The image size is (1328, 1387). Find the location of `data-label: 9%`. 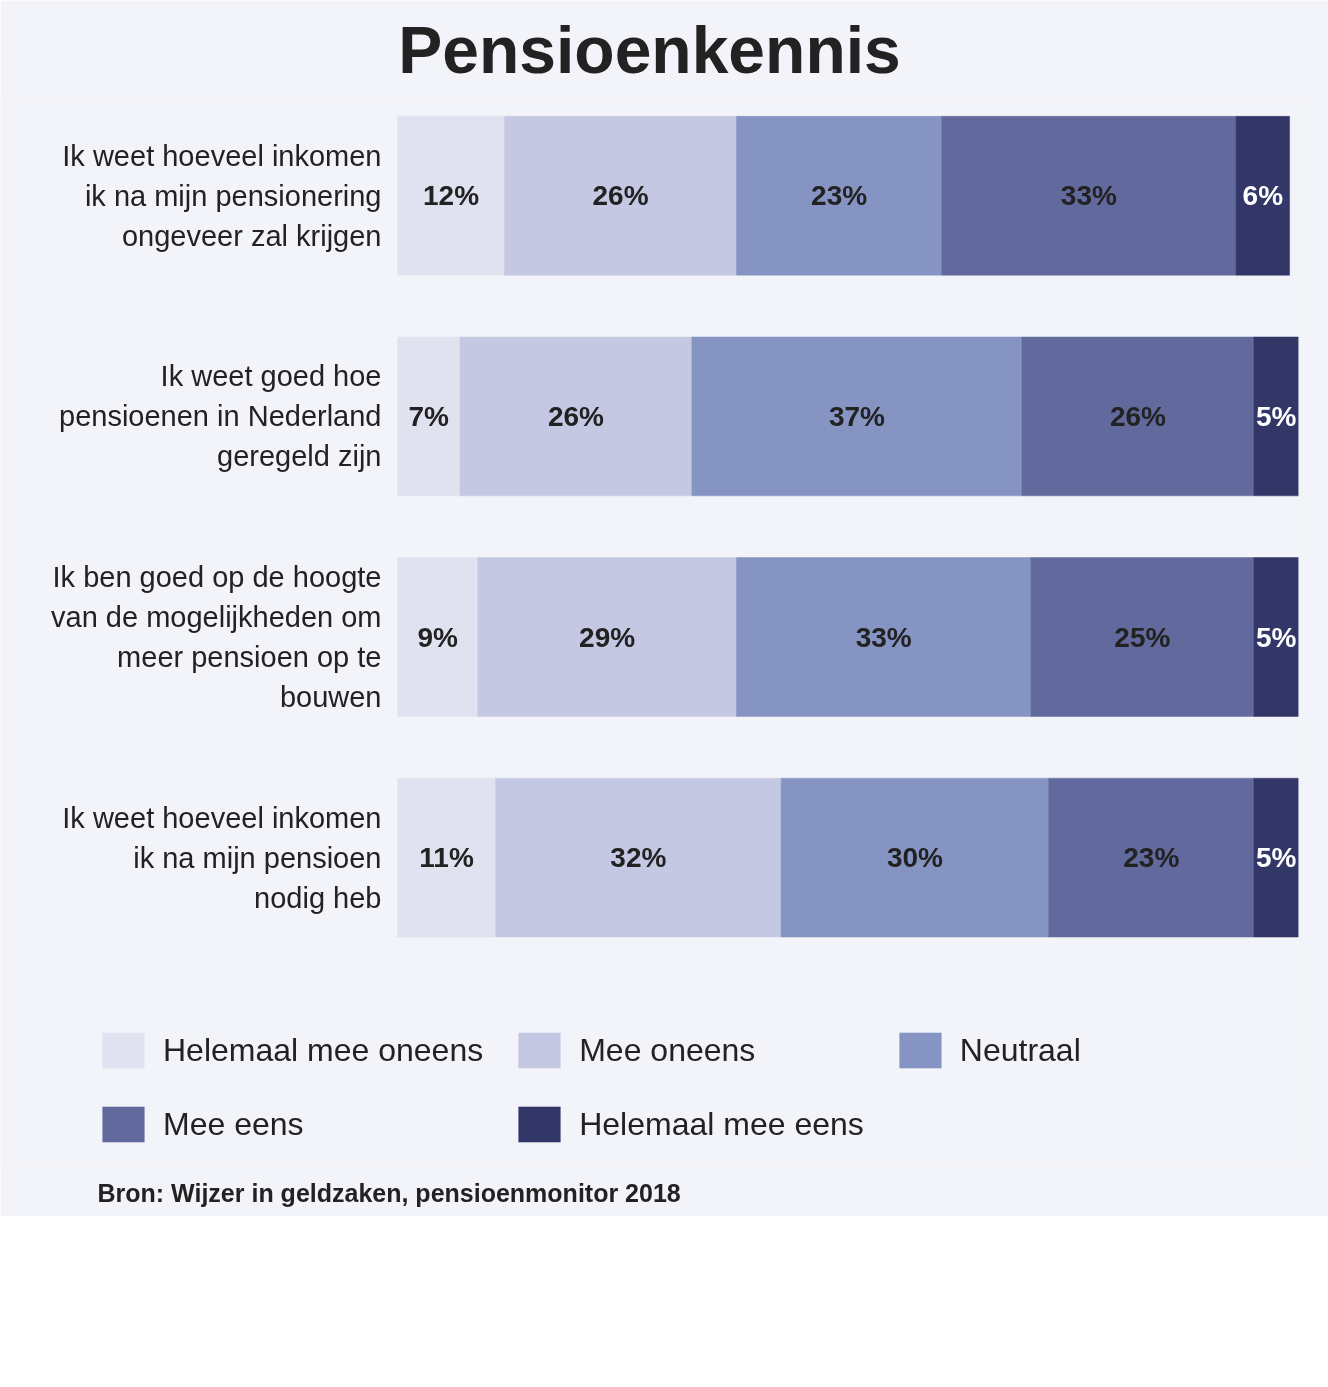

data-label: 9% is located at coordinates (437, 637).